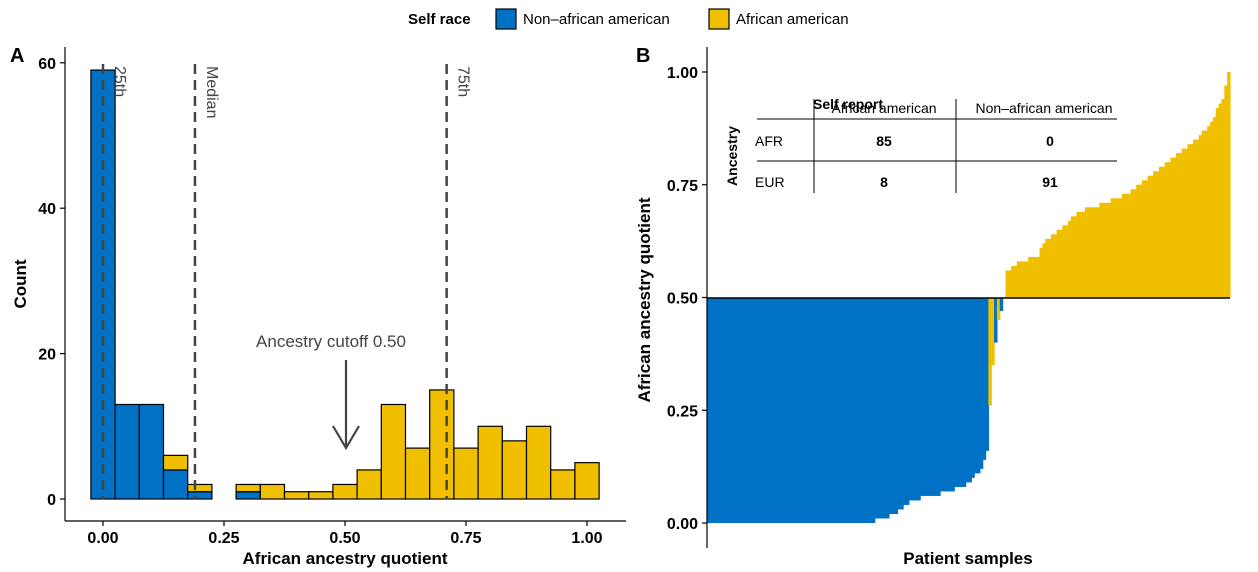 The image size is (1258, 572). Describe the element at coordinates (47, 355) in the screenshot. I see `y-tick-label: 20` at that location.